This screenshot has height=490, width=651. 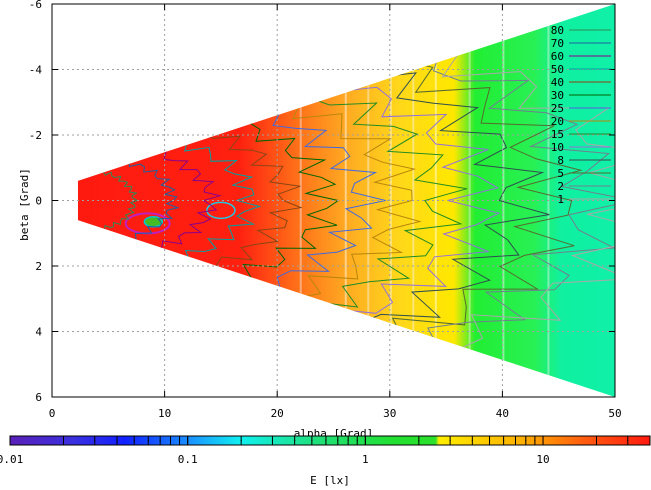 I want to click on colorbar-tick-label: 0.01, so click(x=11, y=459).